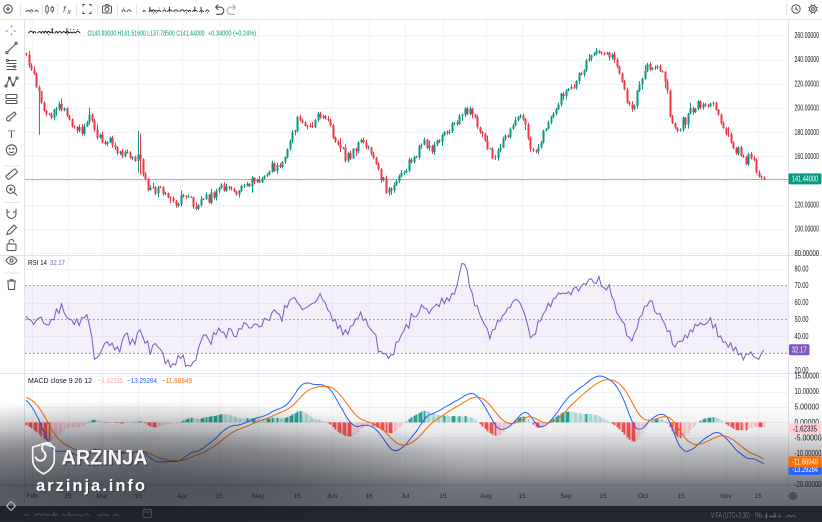 Image resolution: width=822 pixels, height=522 pixels. What do you see at coordinates (232, 34) in the screenshot?
I see `svg-text: +0.34000 (+0.24%)` at bounding box center [232, 34].